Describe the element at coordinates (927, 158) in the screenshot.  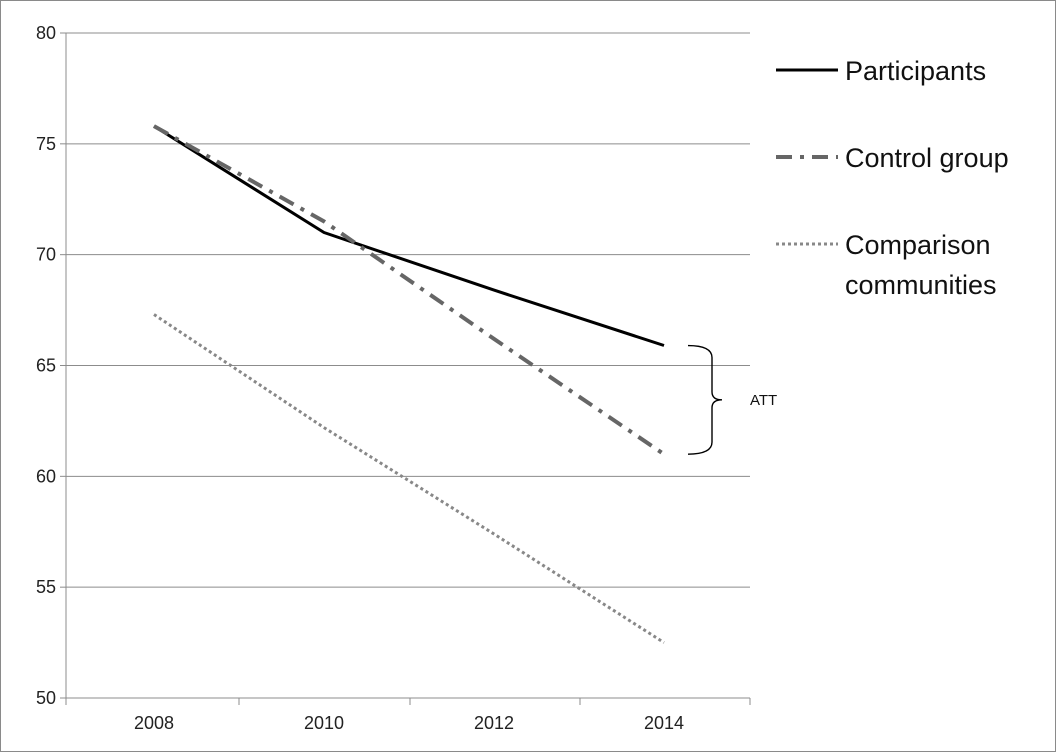
I see `legend-label: Control group` at that location.